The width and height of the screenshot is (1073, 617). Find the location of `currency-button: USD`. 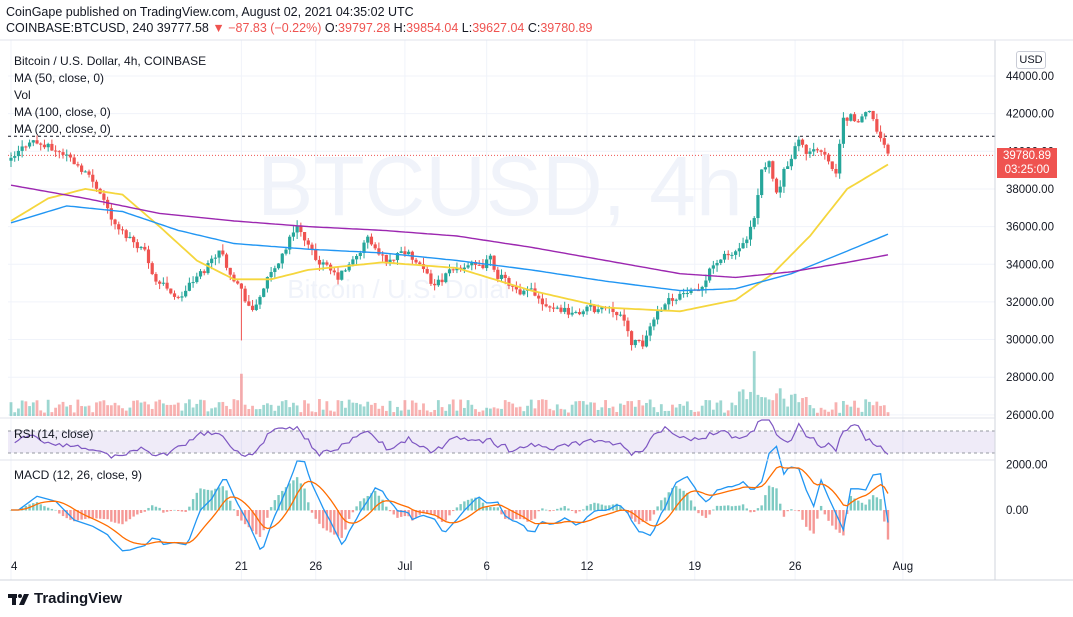

currency-button: USD is located at coordinates (1031, 60).